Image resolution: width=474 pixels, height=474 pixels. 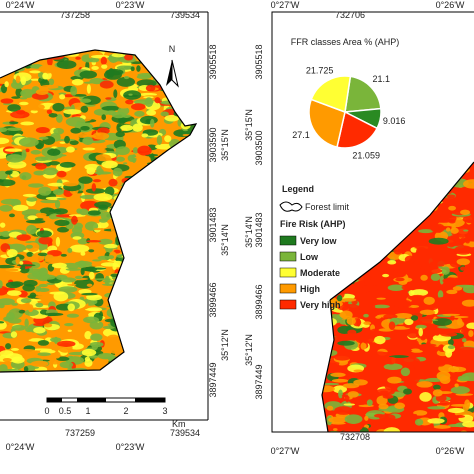 I want to click on pie-title: FFR classes Area % (AHP), so click(x=345, y=42).